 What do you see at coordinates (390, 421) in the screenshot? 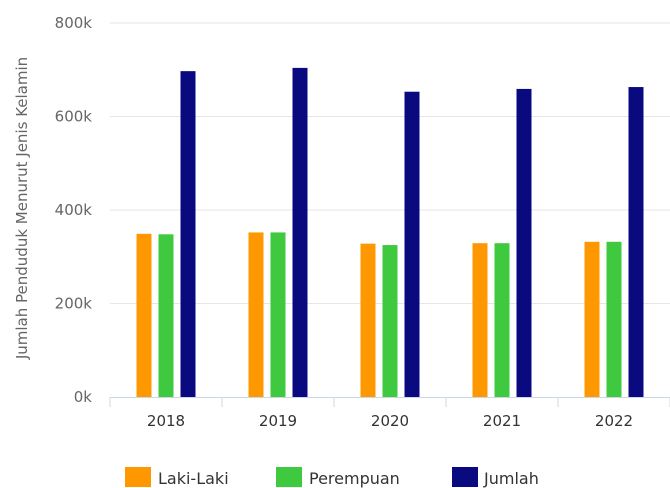
I see `x-tick-label: 2020` at bounding box center [390, 421].